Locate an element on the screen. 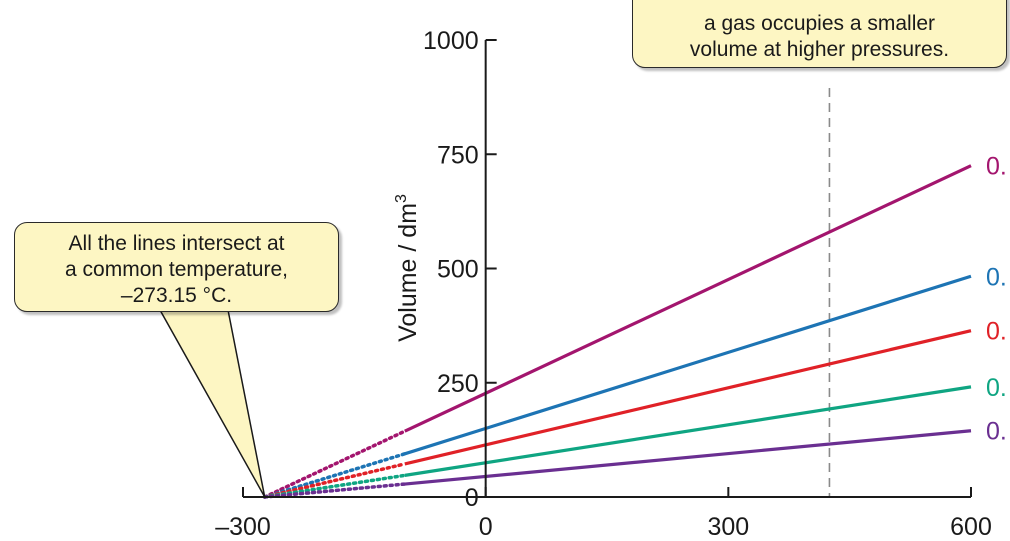 The image size is (1010, 541). series-5-extrapolation is located at coordinates (334, 490).